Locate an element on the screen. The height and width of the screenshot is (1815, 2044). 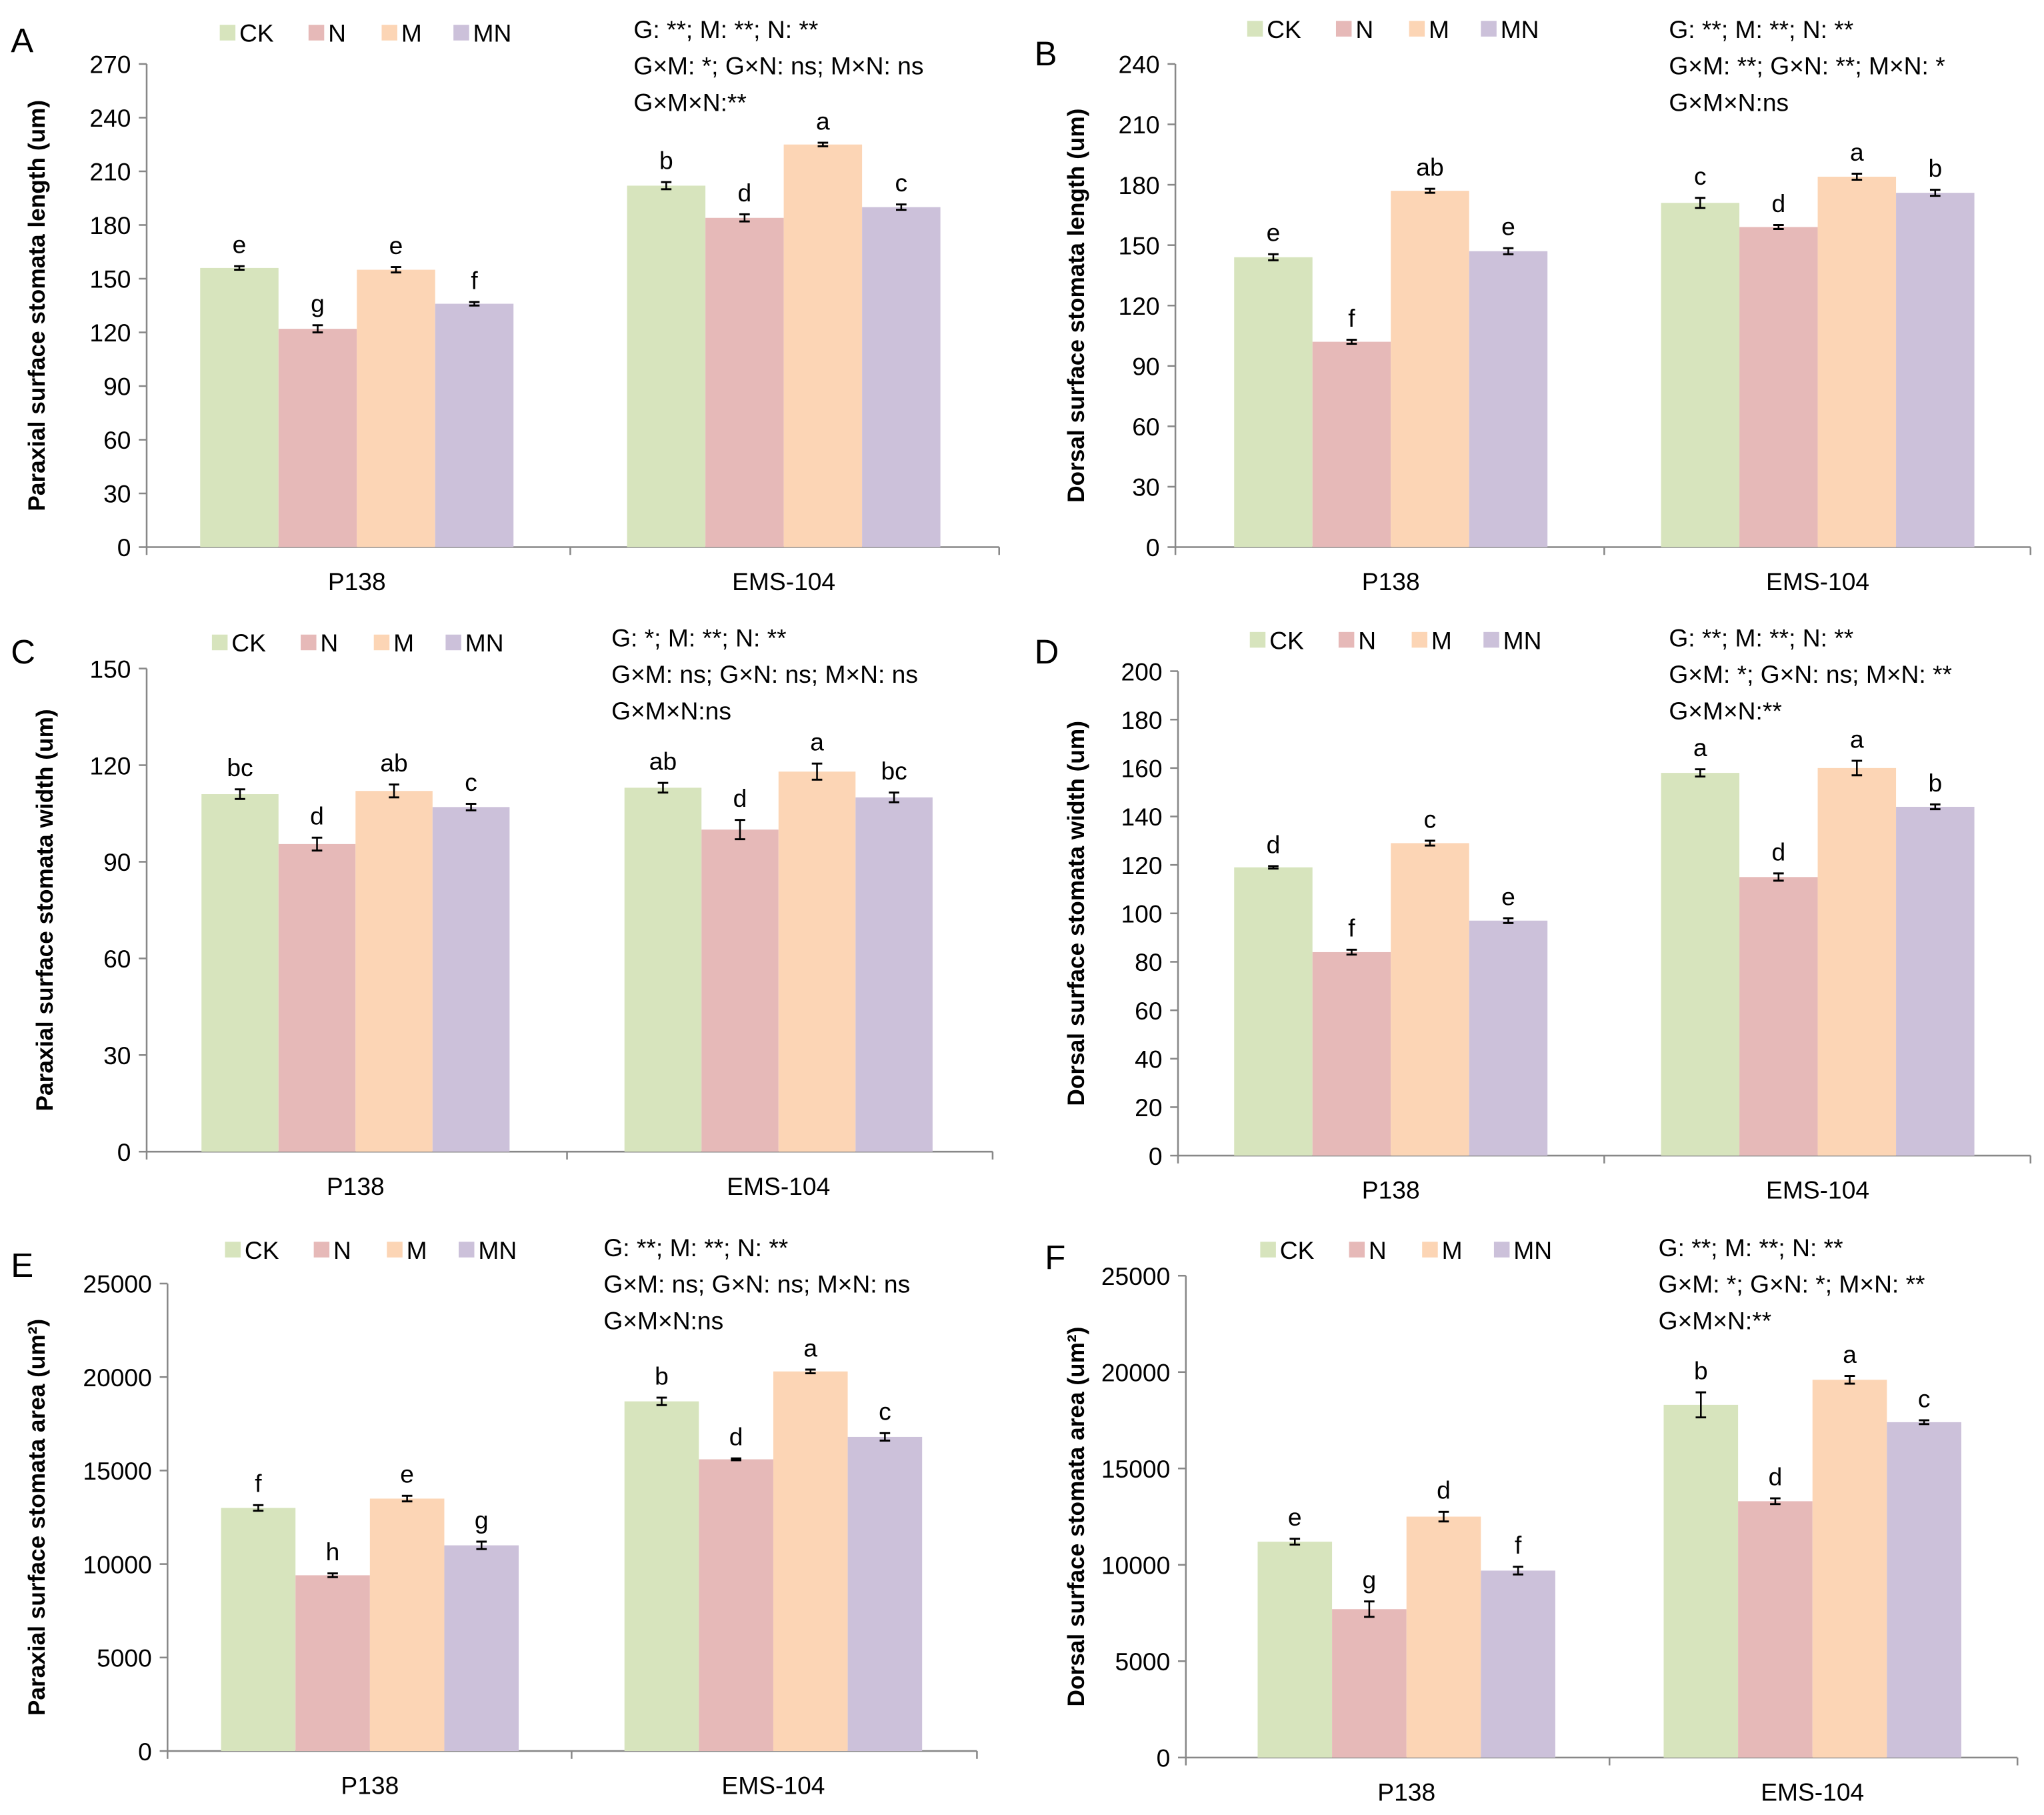
legend-label: CK is located at coordinates (248, 643).